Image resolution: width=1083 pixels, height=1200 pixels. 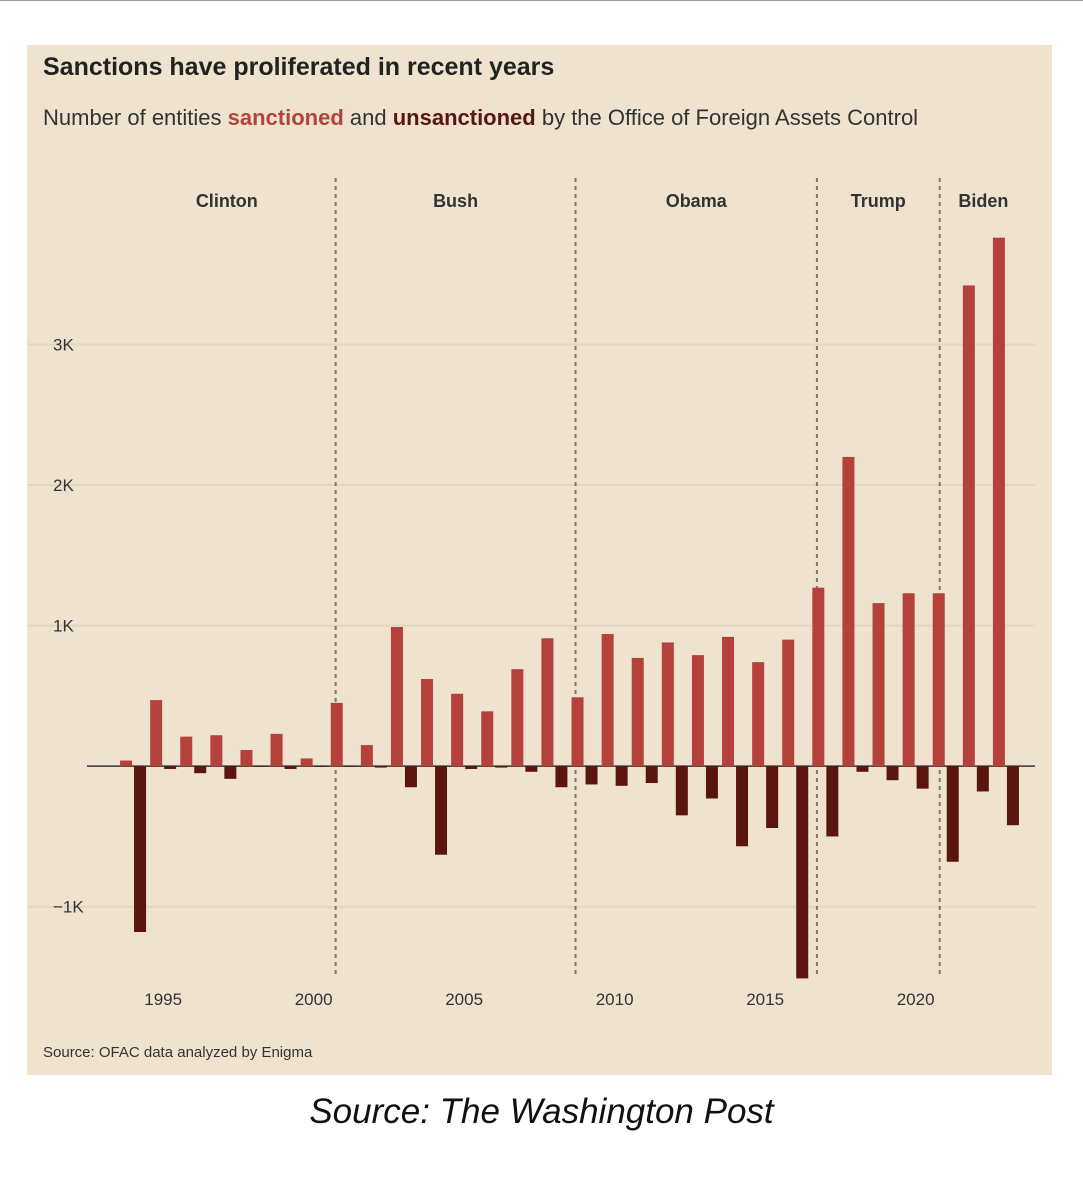 What do you see at coordinates (464, 999) in the screenshot?
I see `x-tick-label: 2005` at bounding box center [464, 999].